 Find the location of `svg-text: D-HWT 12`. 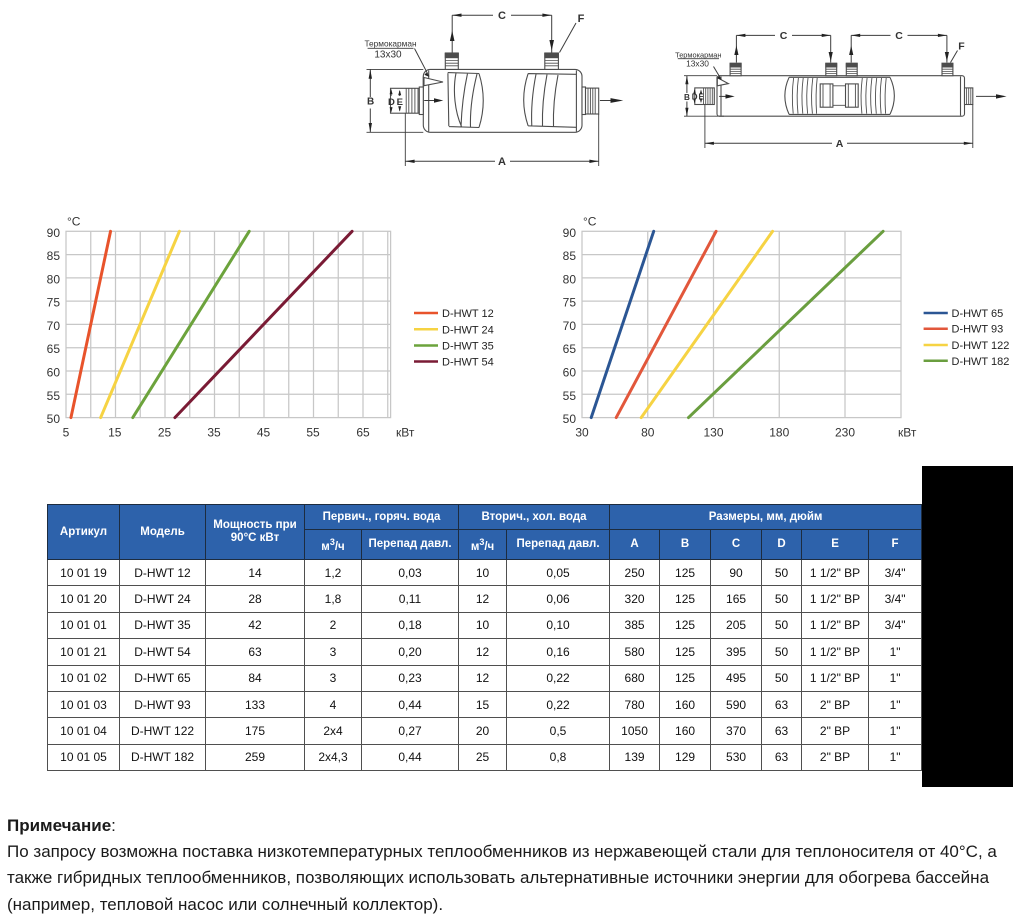

svg-text: D-HWT 12 is located at coordinates (468, 314).